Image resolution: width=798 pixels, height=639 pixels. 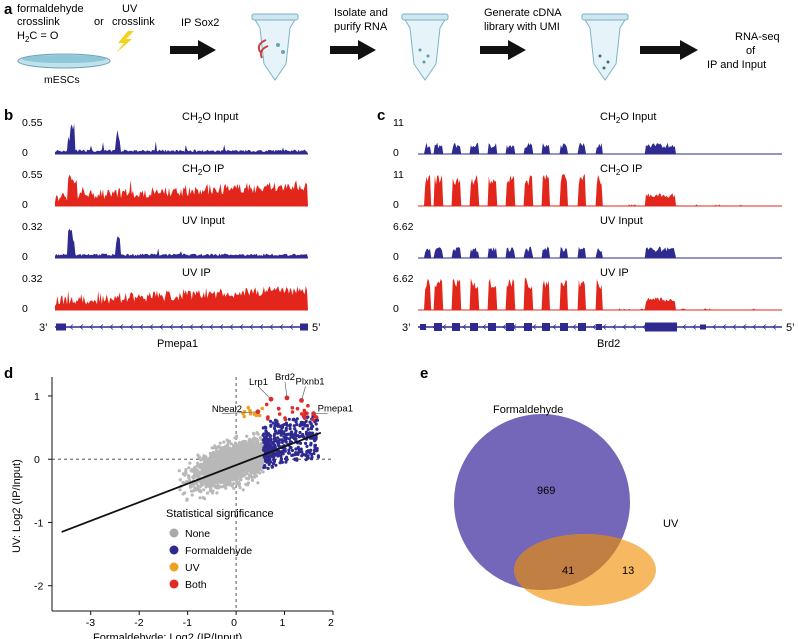 What do you see at coordinates (568, 562) in the screenshot?
I see `venn-overlap` at bounding box center [568, 562].